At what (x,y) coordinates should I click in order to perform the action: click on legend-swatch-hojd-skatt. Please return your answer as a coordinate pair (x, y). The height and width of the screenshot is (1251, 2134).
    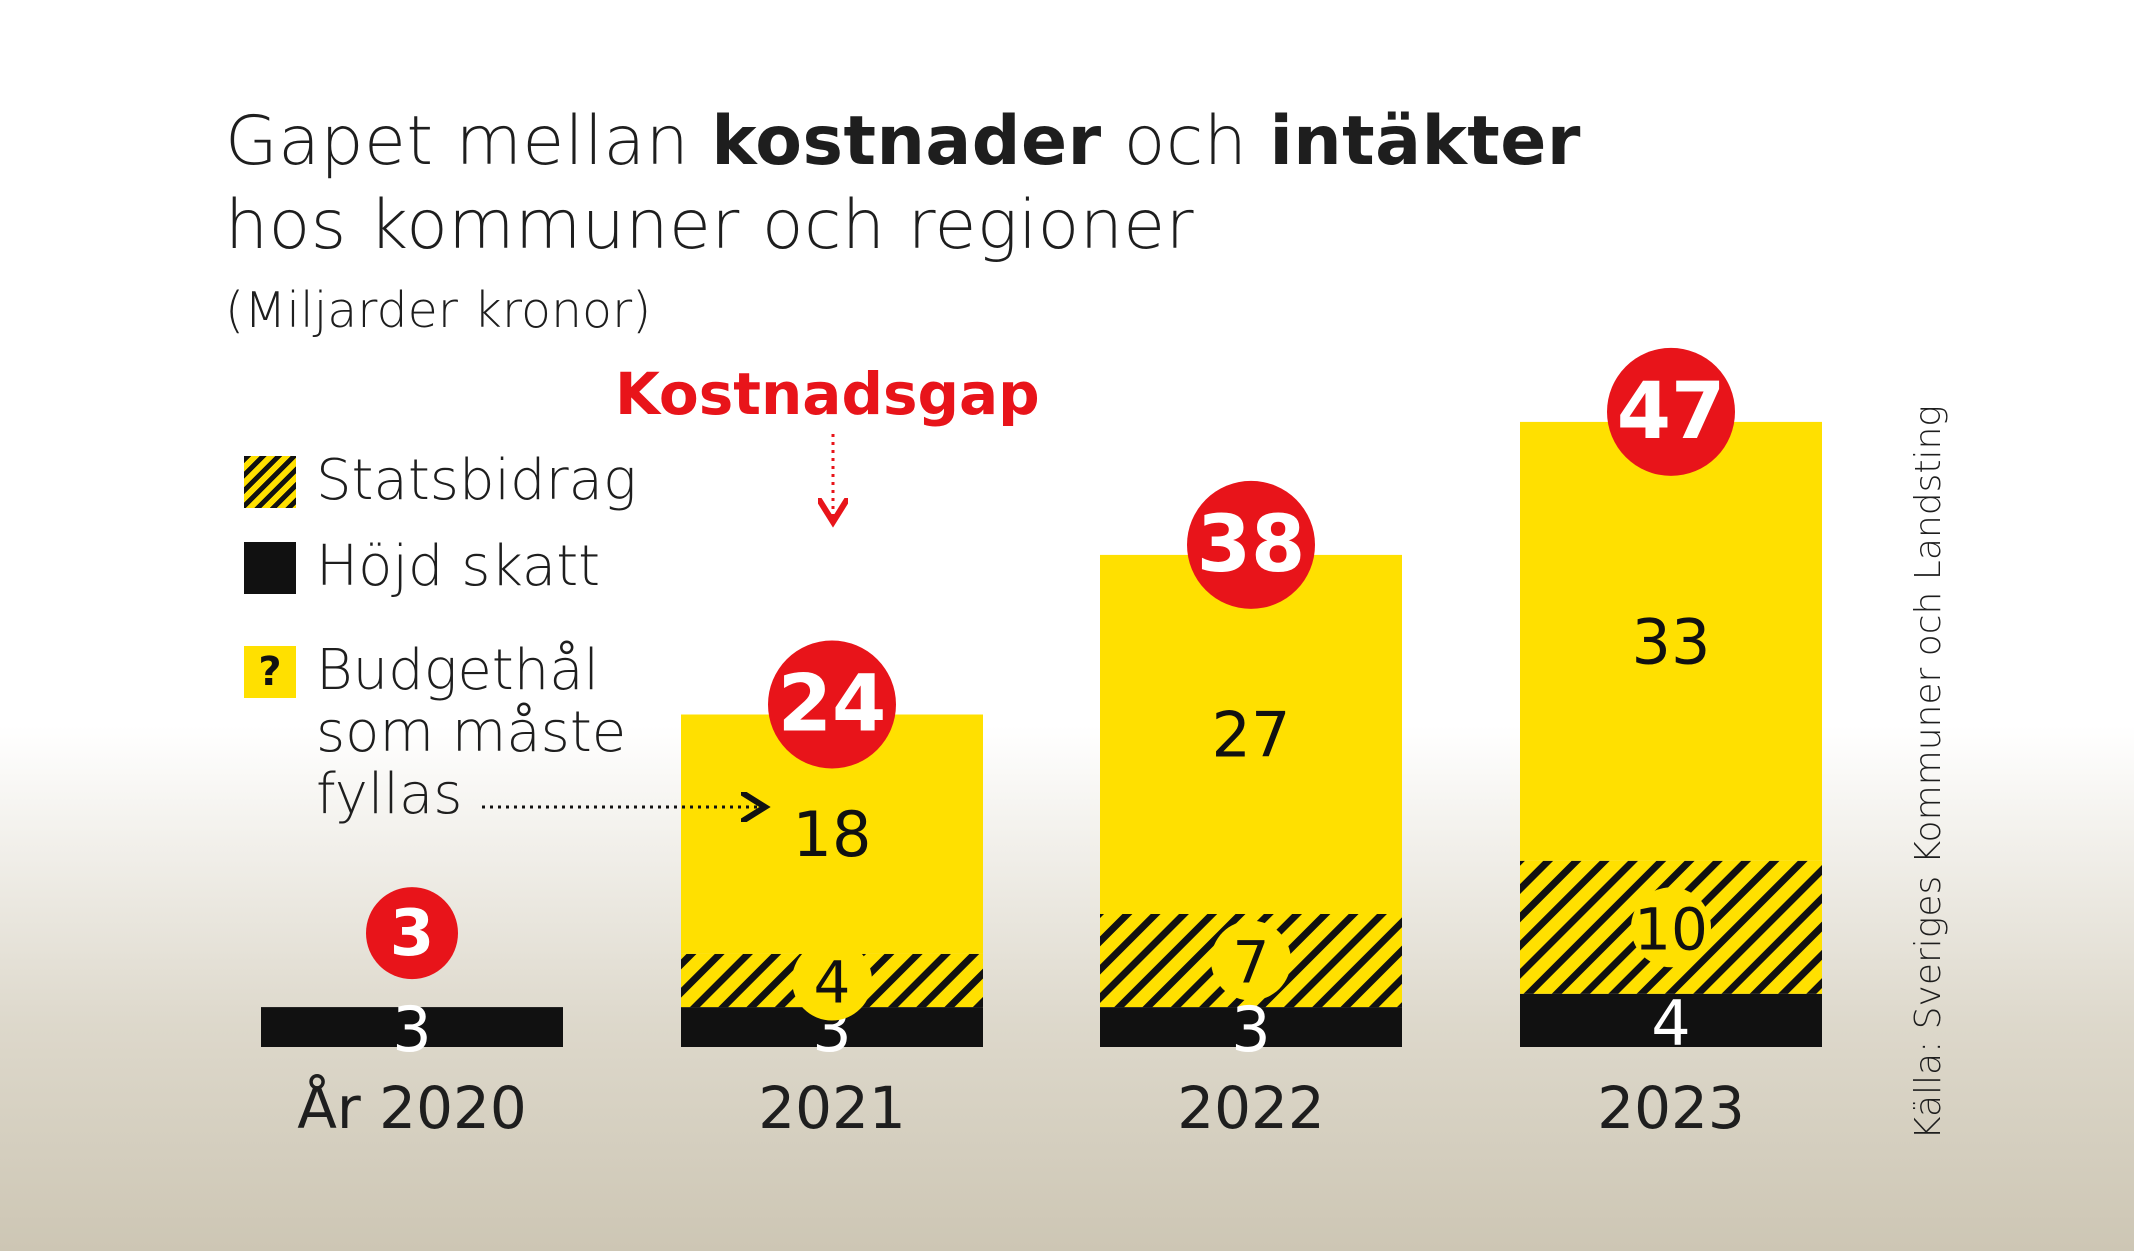
    Looking at the image, I should click on (270, 568).